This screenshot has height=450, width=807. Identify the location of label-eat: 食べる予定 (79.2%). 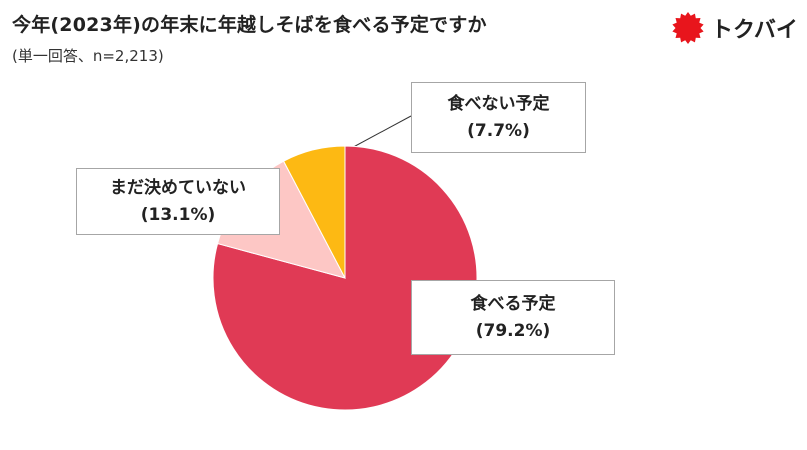
(513, 317).